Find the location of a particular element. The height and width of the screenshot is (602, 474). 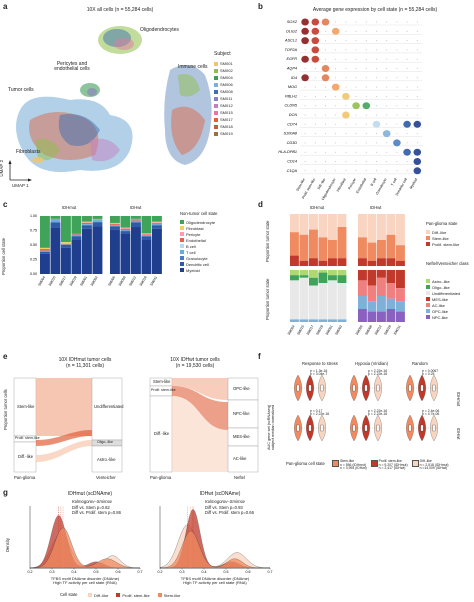

cell-state-label: Diff.-like is located at coordinates (322, 184).